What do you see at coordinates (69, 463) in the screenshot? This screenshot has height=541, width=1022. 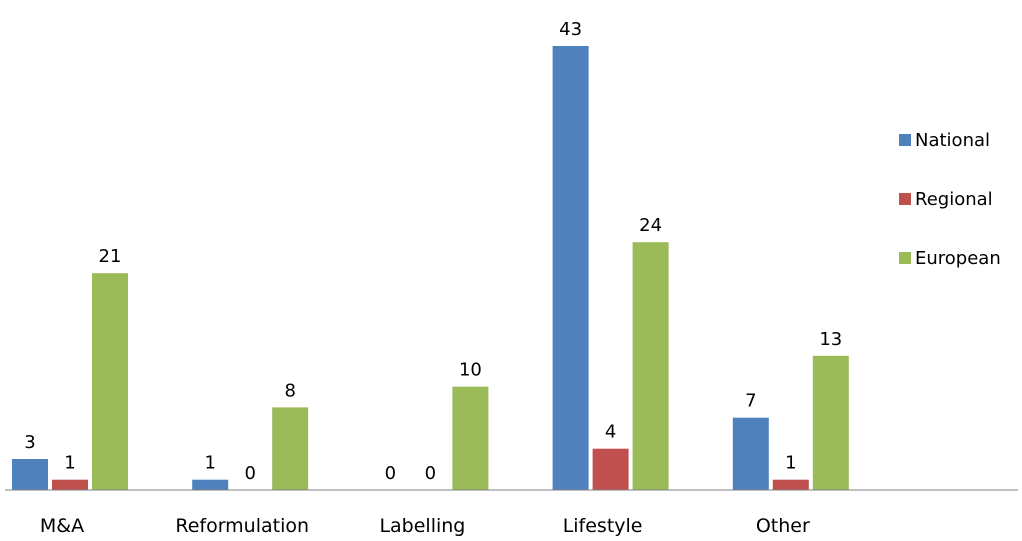 I see `data-label-m-a-regional: 1` at bounding box center [69, 463].